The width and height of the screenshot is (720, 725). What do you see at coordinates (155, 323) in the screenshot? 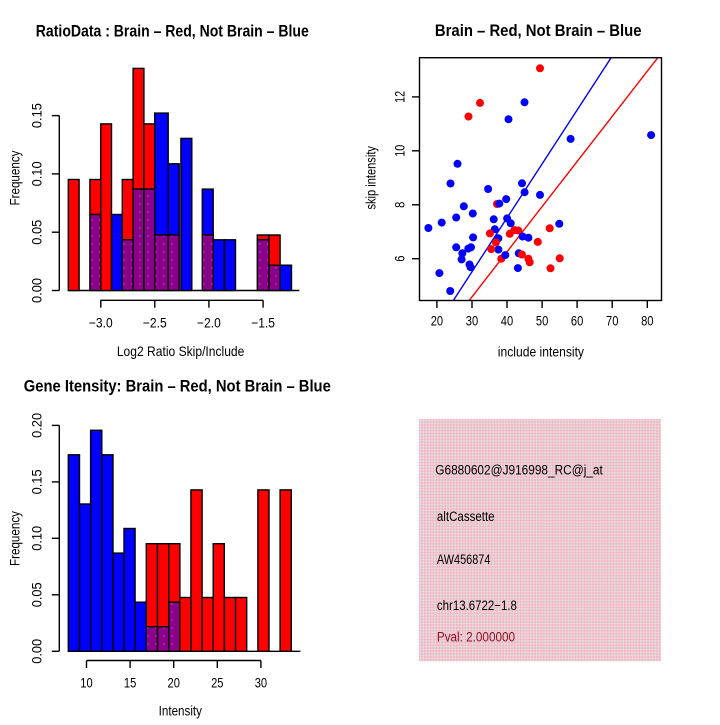
I see `svg-text: −2.5` at bounding box center [155, 323].